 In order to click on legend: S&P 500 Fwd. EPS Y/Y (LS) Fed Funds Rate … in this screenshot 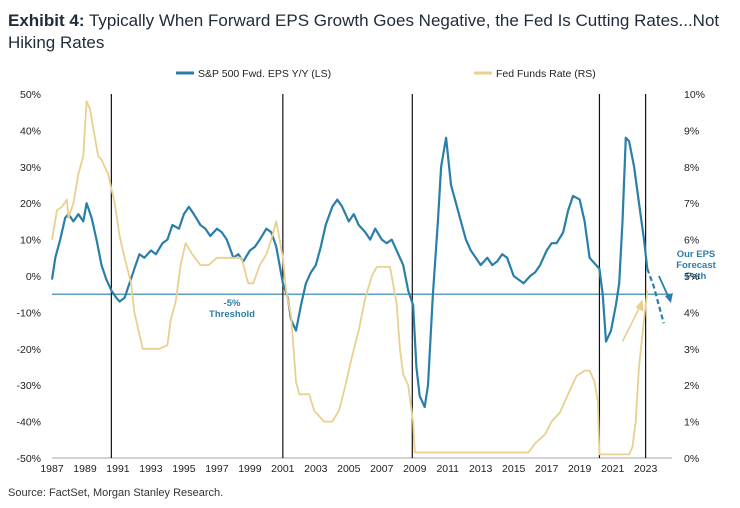, I will do `click(386, 74)`.